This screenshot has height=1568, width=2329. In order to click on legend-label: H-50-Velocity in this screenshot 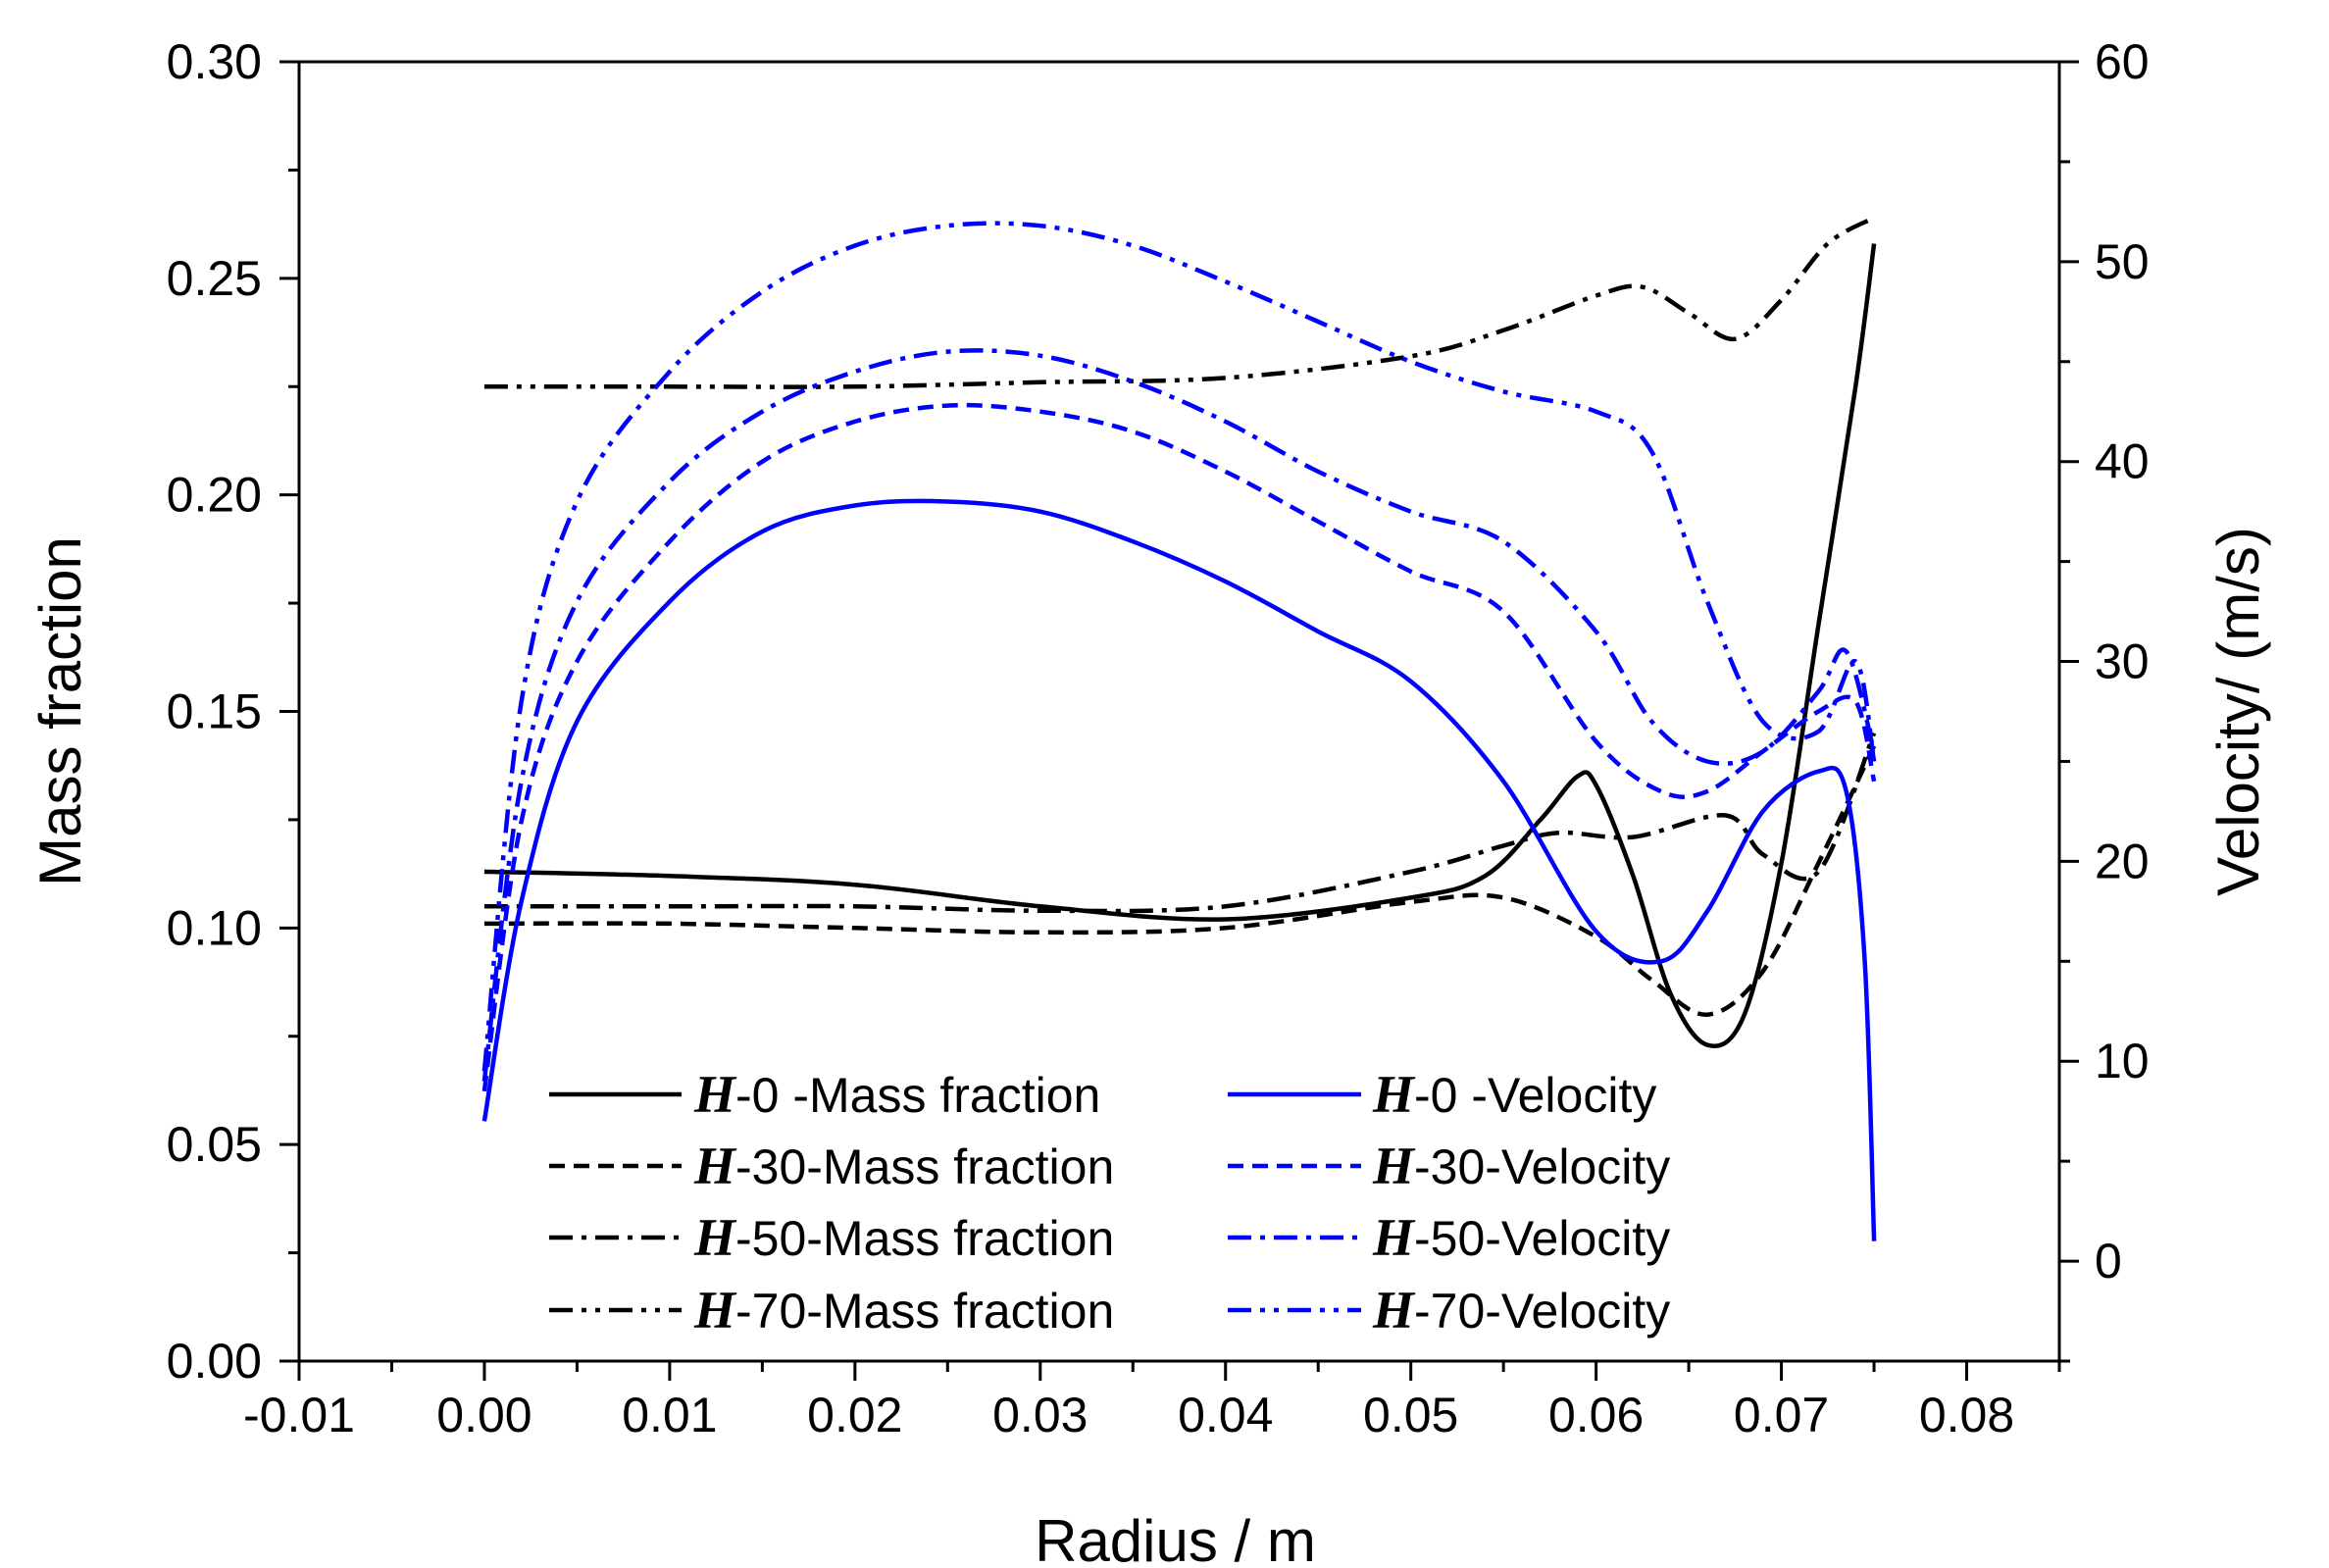, I will do `click(1521, 1237)`.